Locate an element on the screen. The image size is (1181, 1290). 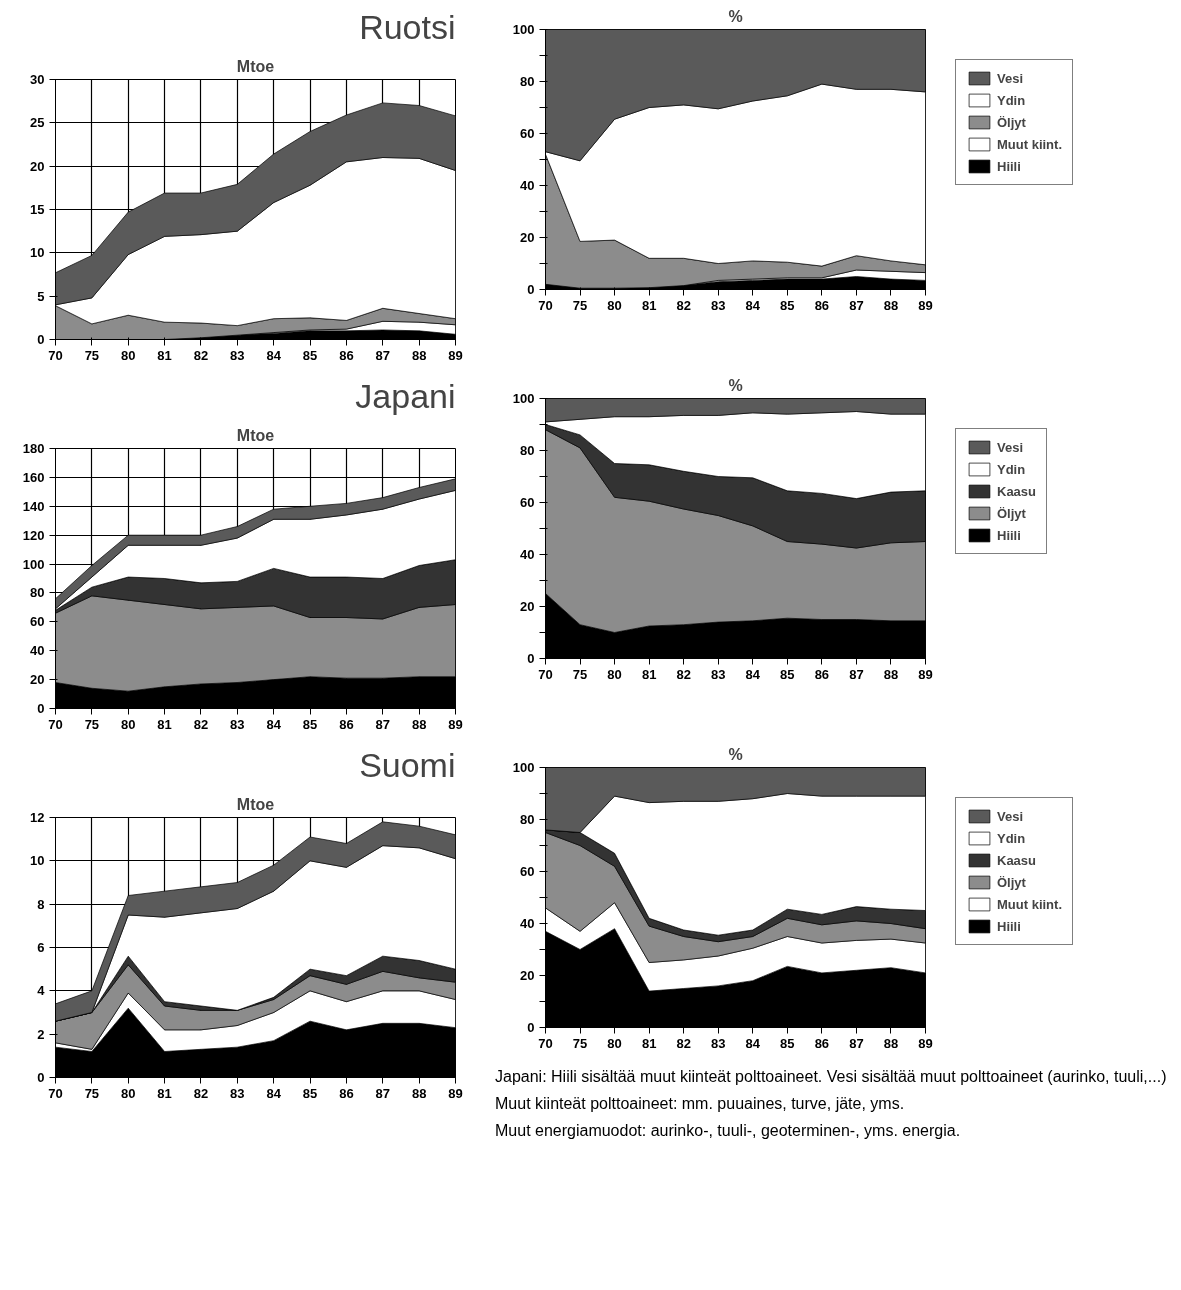
y-tick-label: 2 is located at coordinates (41, 1034).